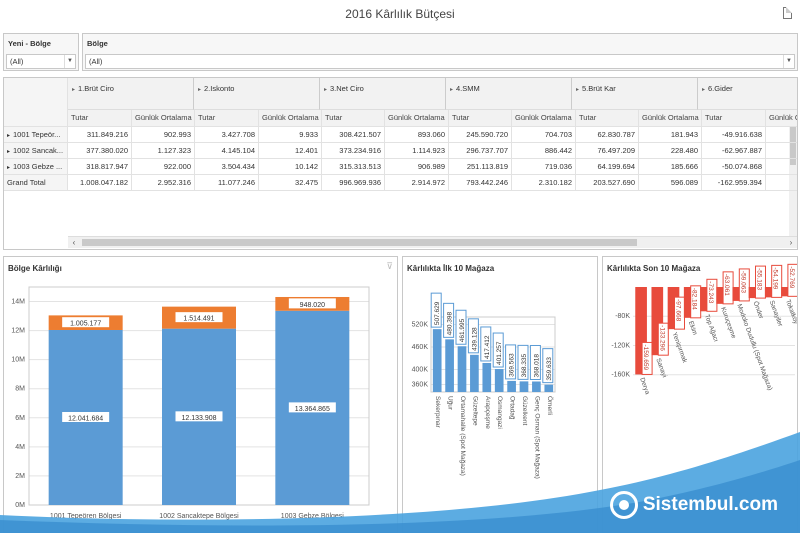 This screenshot has width=800, height=533. What do you see at coordinates (710, 292) in the screenshot?
I see `data-label: -73.243` at bounding box center [710, 292].